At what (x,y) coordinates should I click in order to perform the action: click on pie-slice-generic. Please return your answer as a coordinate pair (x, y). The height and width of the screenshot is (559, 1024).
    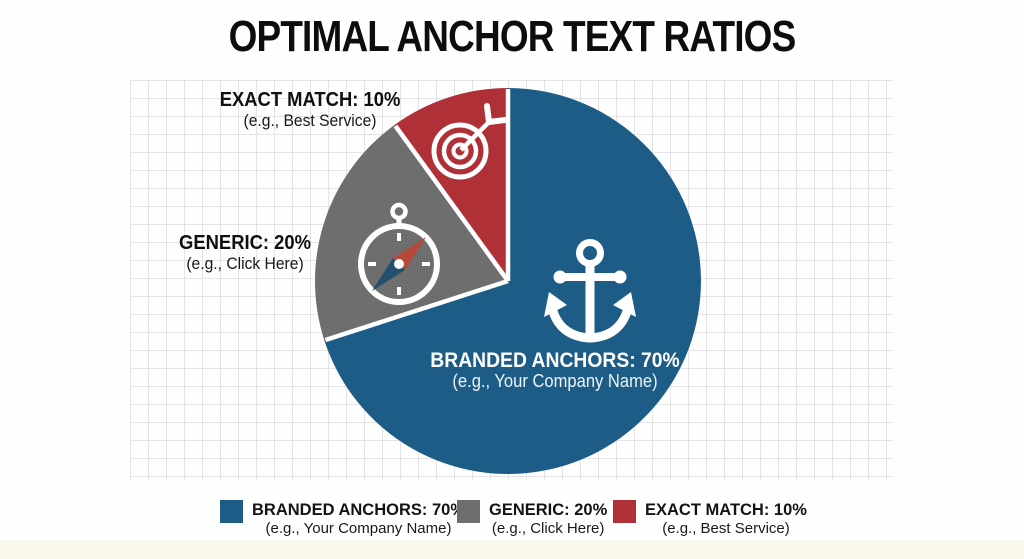
    Looking at the image, I should click on (411, 232).